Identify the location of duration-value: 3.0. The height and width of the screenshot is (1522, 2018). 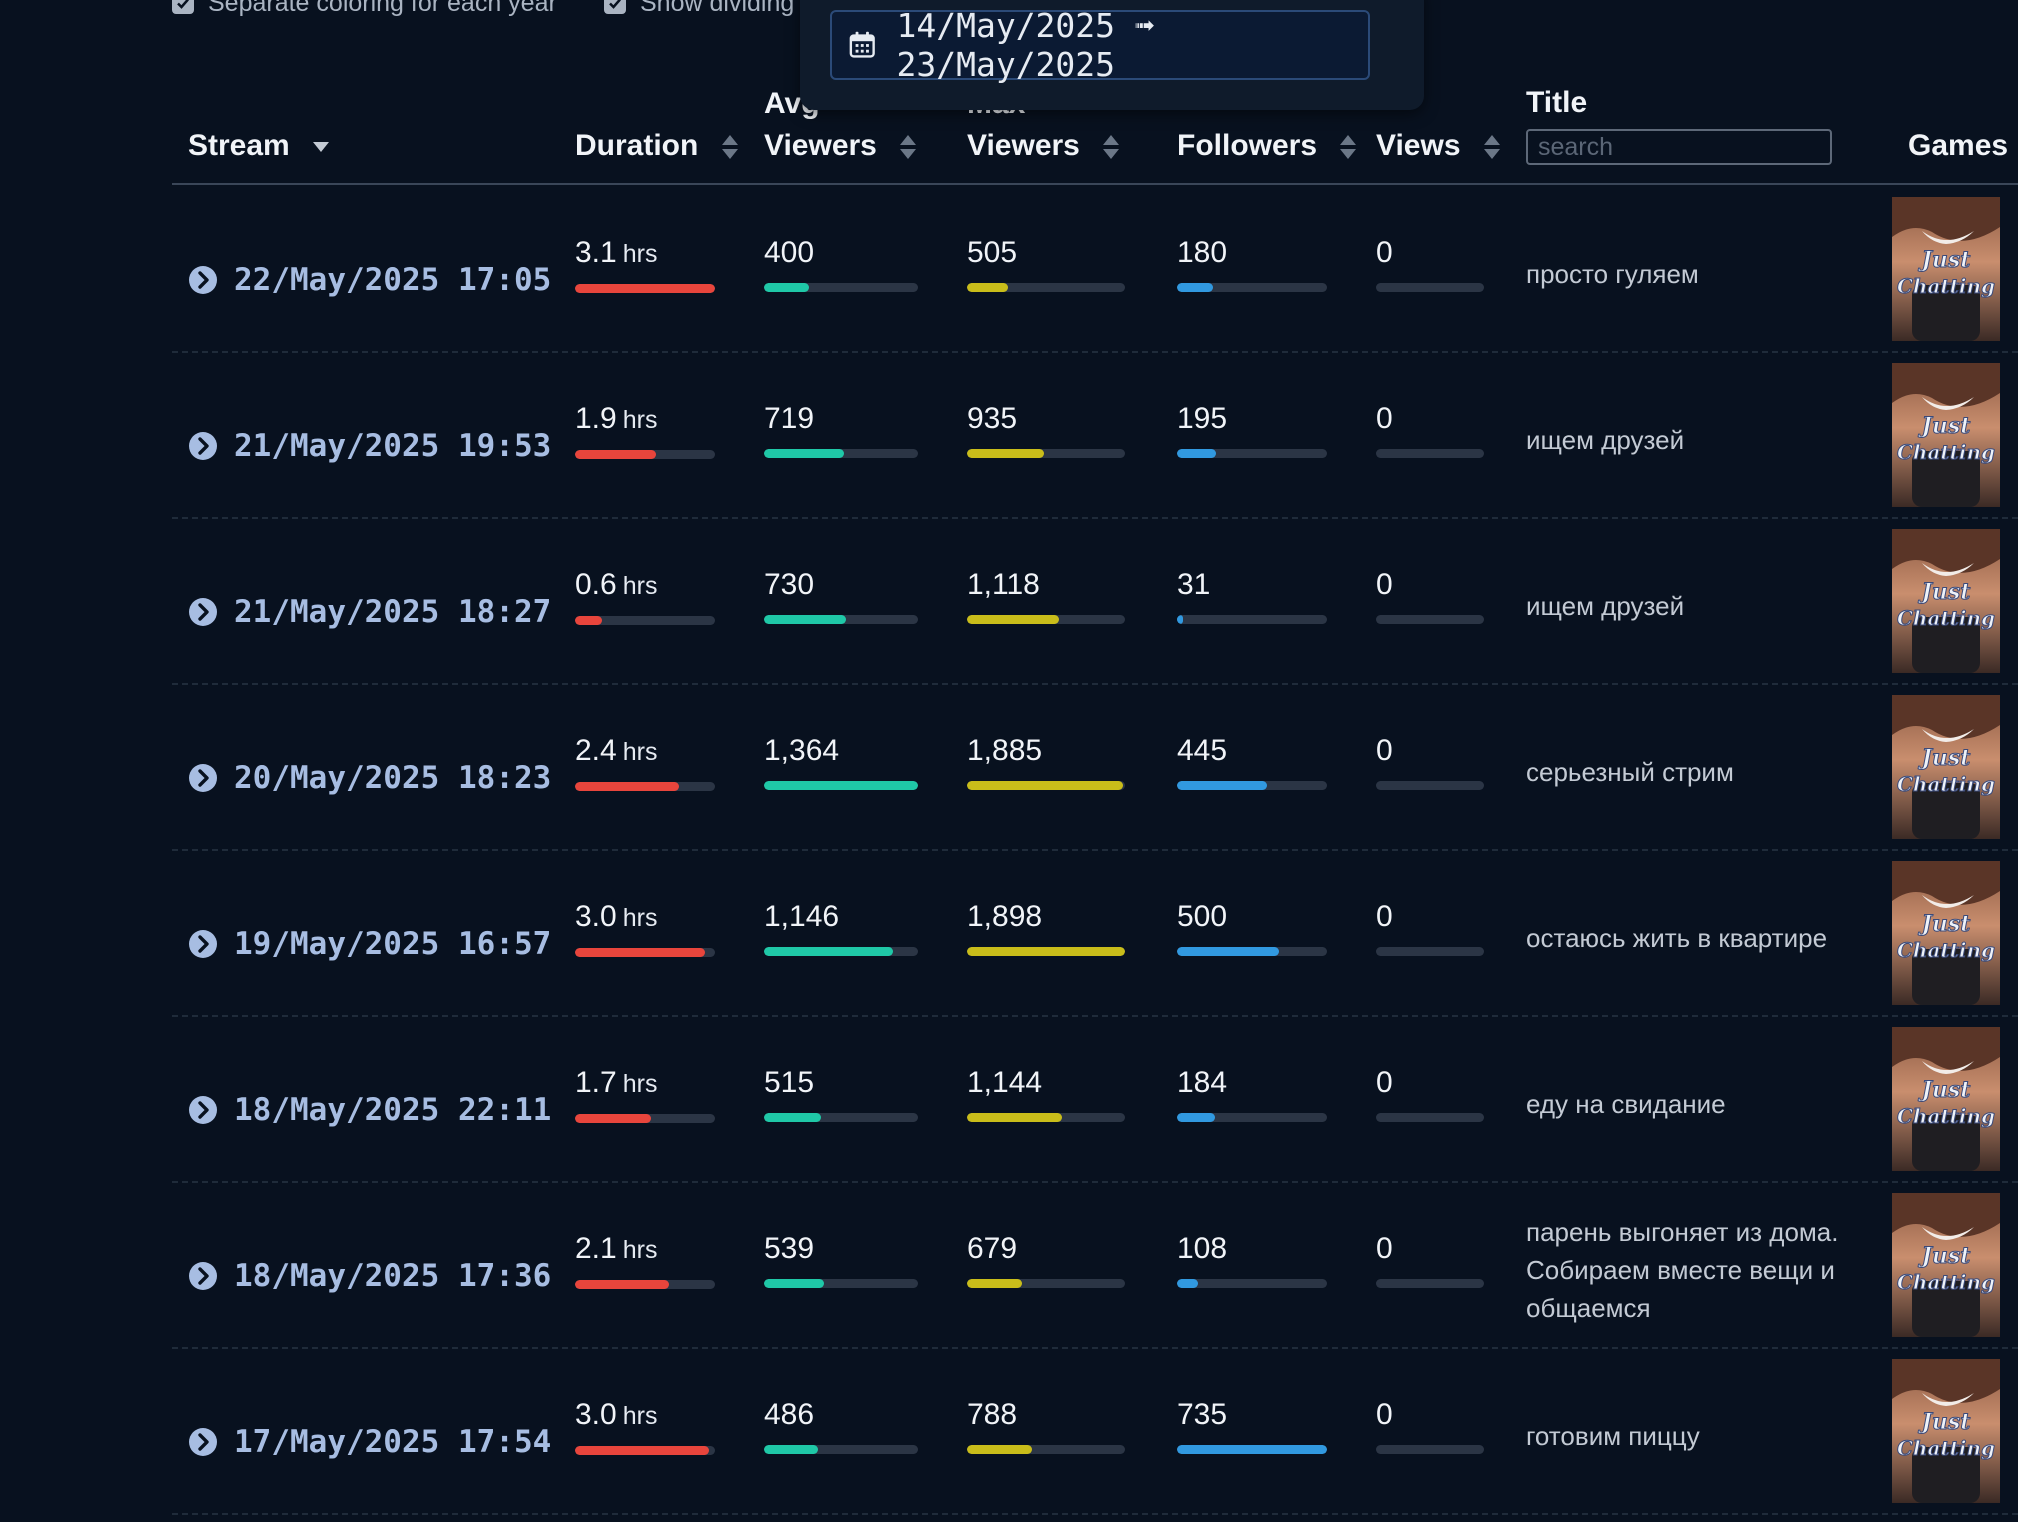
(596, 916).